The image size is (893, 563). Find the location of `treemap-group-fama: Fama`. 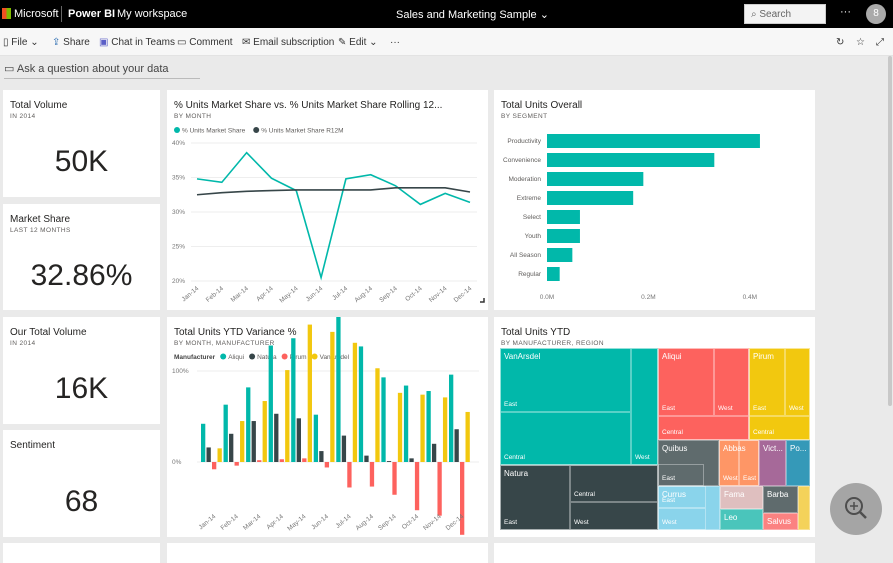

treemap-group-fama: Fama is located at coordinates (741, 497).